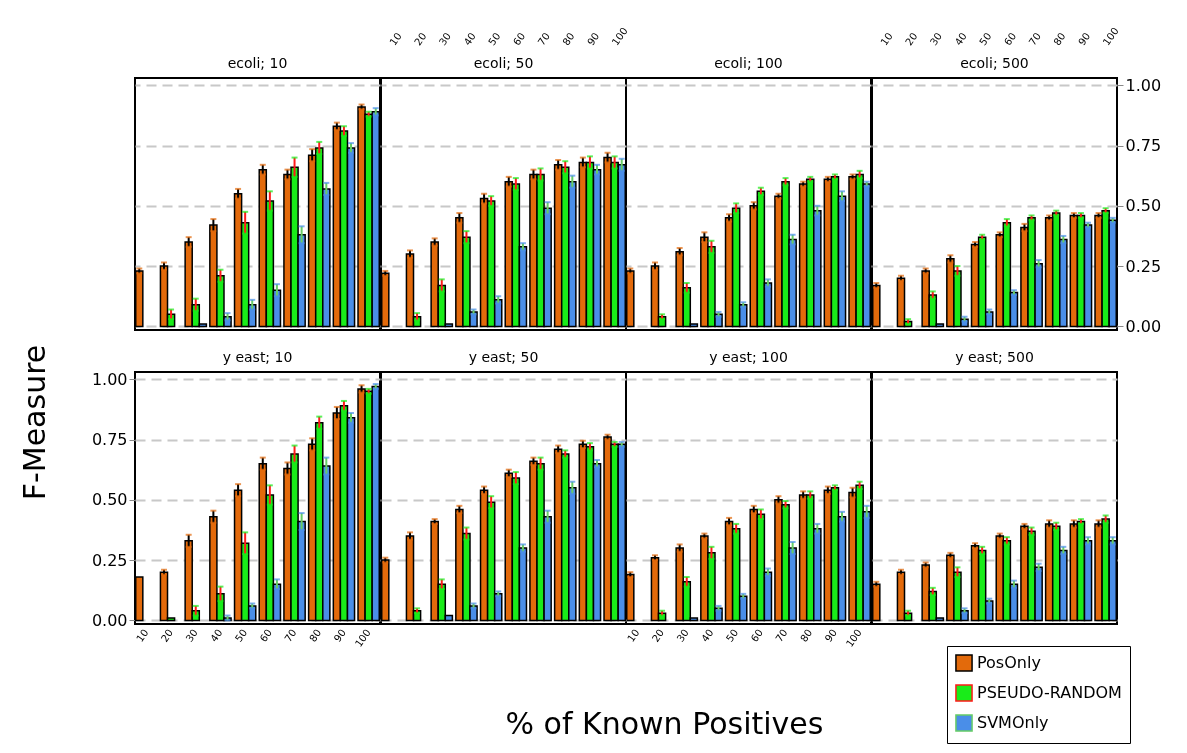 The width and height of the screenshot is (1187, 753). What do you see at coordinates (257, 357) in the screenshot?
I see `chart-title: y east; 10` at bounding box center [257, 357].